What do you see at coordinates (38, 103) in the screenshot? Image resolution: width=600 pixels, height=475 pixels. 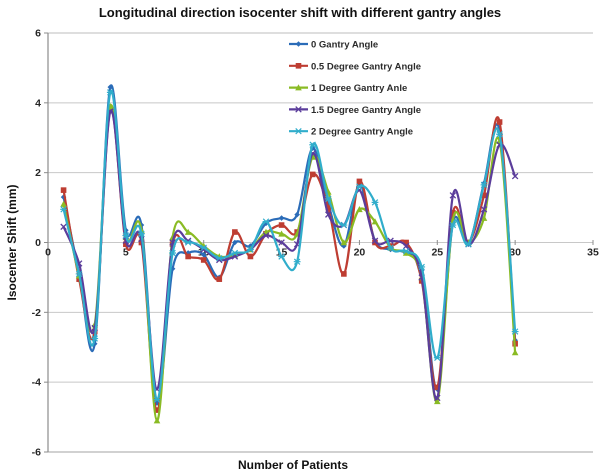 I see `y-tick-label: 4` at bounding box center [38, 103].